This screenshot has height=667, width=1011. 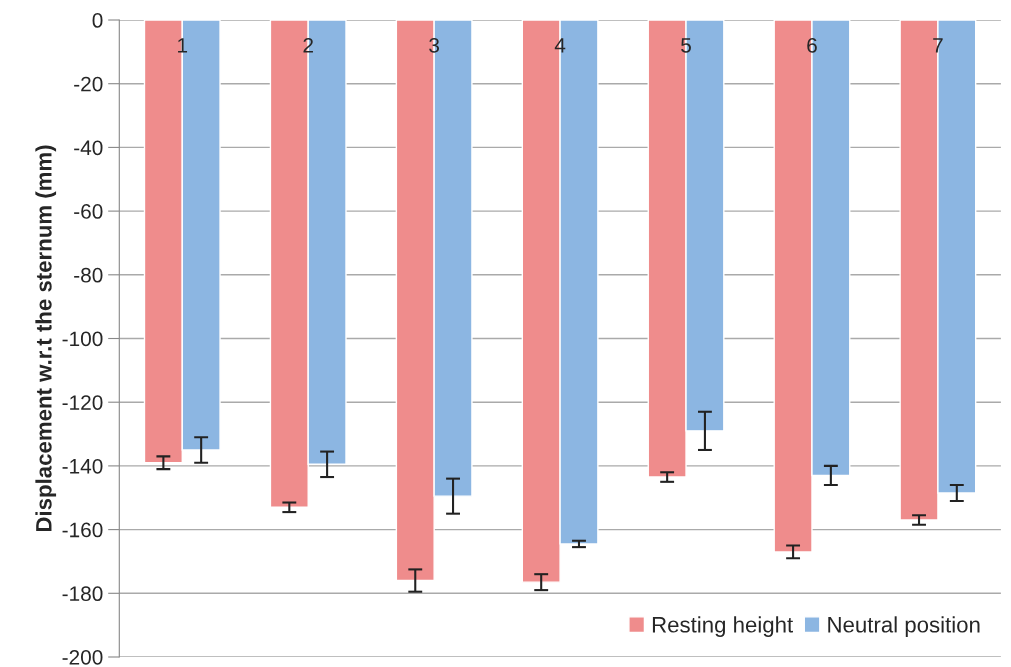 I want to click on x-tick-label: 1, so click(x=183, y=45).